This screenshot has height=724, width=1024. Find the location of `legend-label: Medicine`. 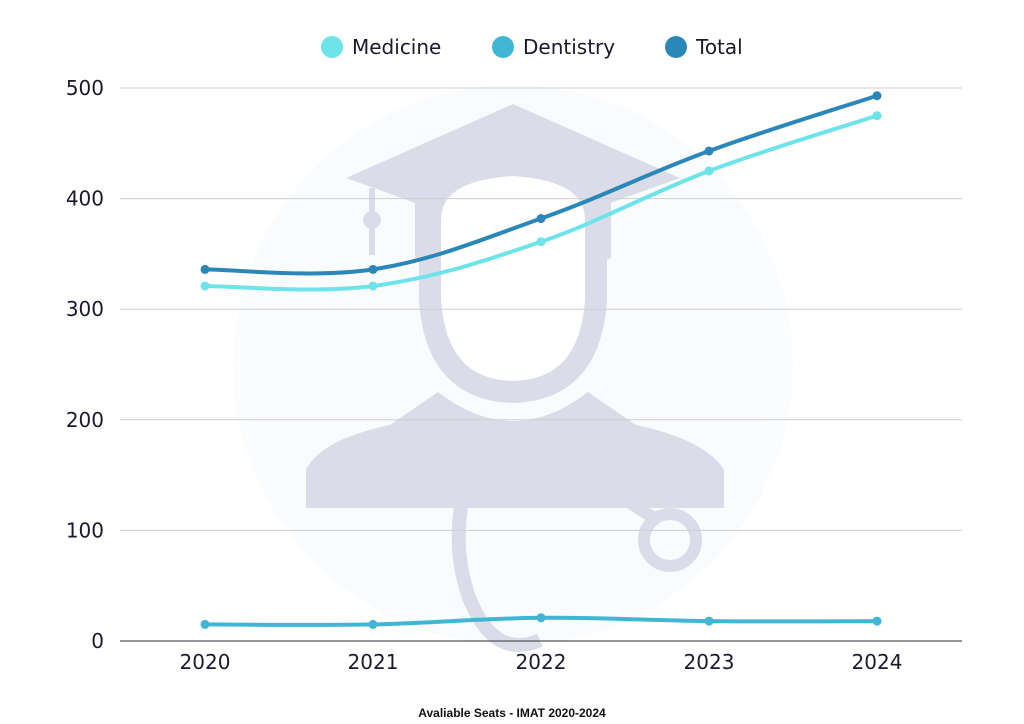

legend-label: Medicine is located at coordinates (396, 47).